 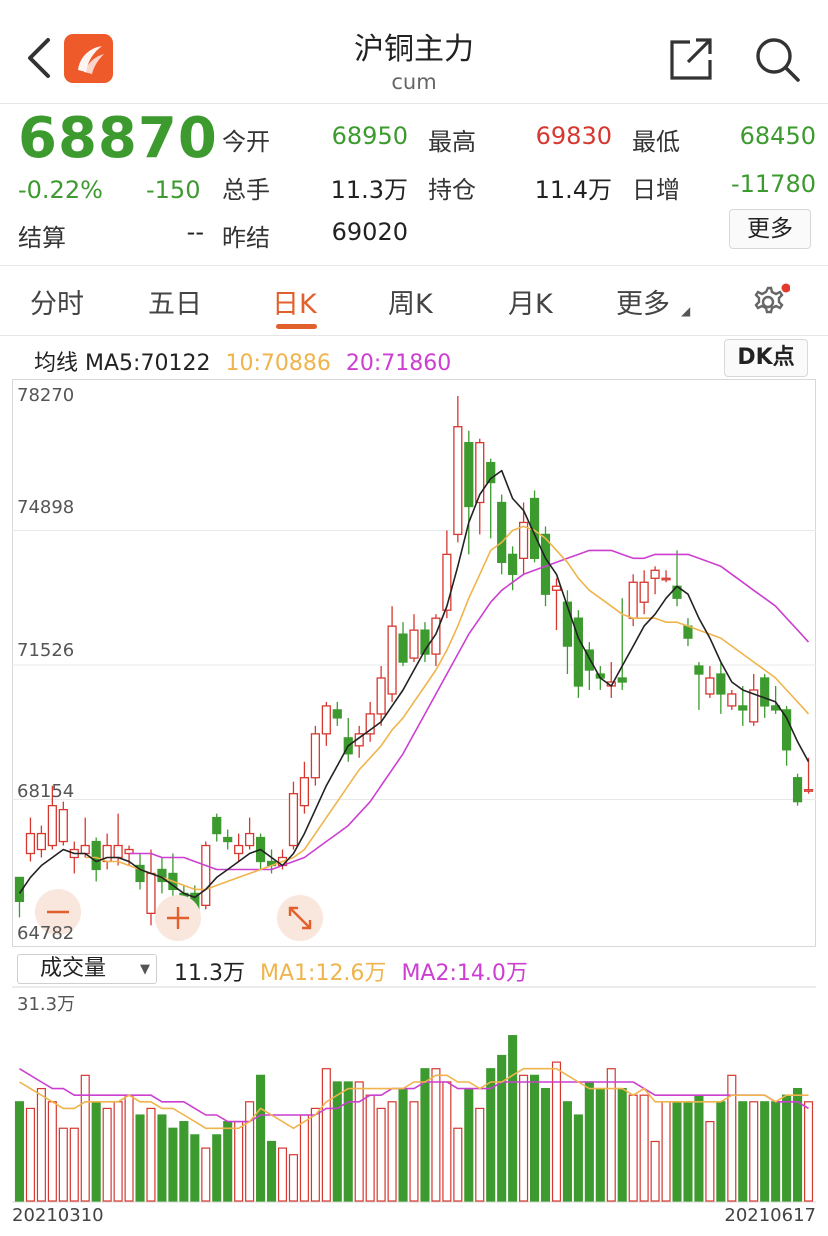 I want to click on tab-weekly-k: 周K, so click(x=410, y=304).